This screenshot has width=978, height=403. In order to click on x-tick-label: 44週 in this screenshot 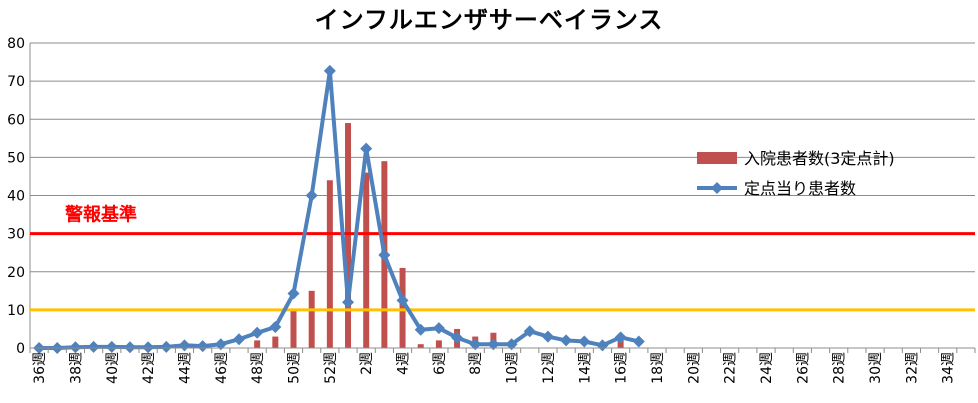, I will do `click(185, 368)`.